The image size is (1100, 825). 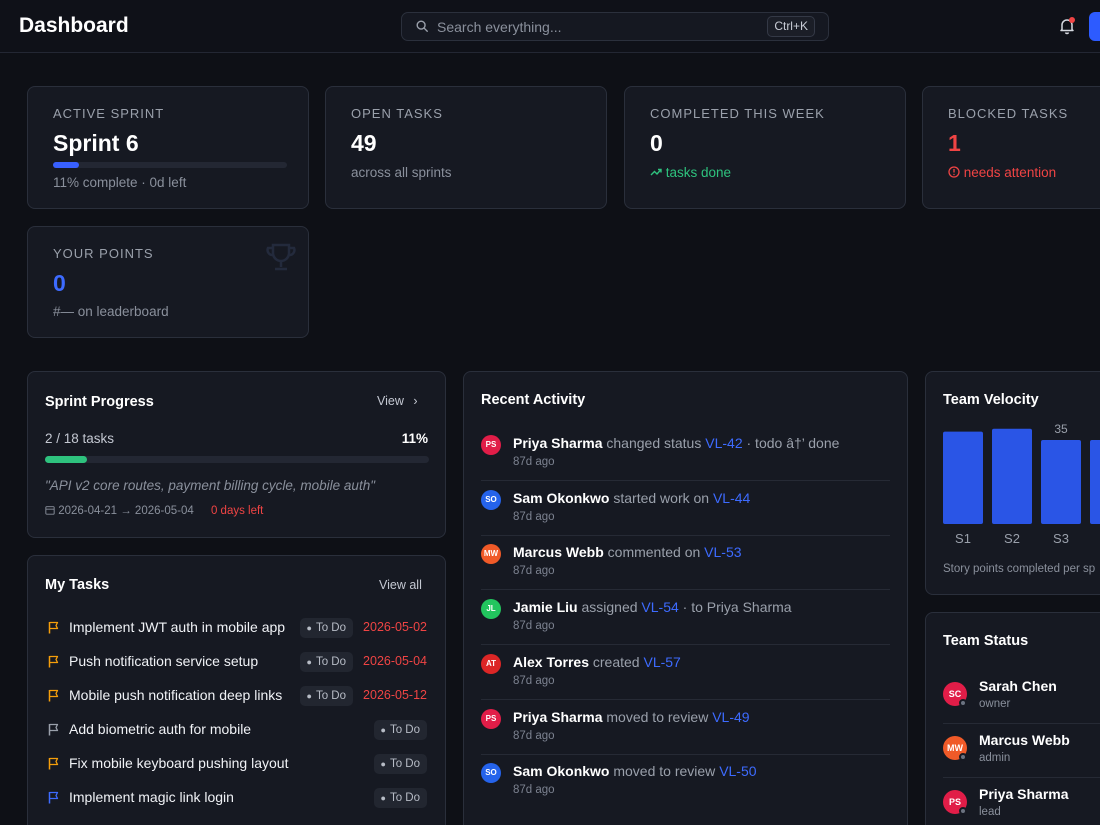 What do you see at coordinates (400, 585) in the screenshot?
I see `view-all-tasks-link: View all` at bounding box center [400, 585].